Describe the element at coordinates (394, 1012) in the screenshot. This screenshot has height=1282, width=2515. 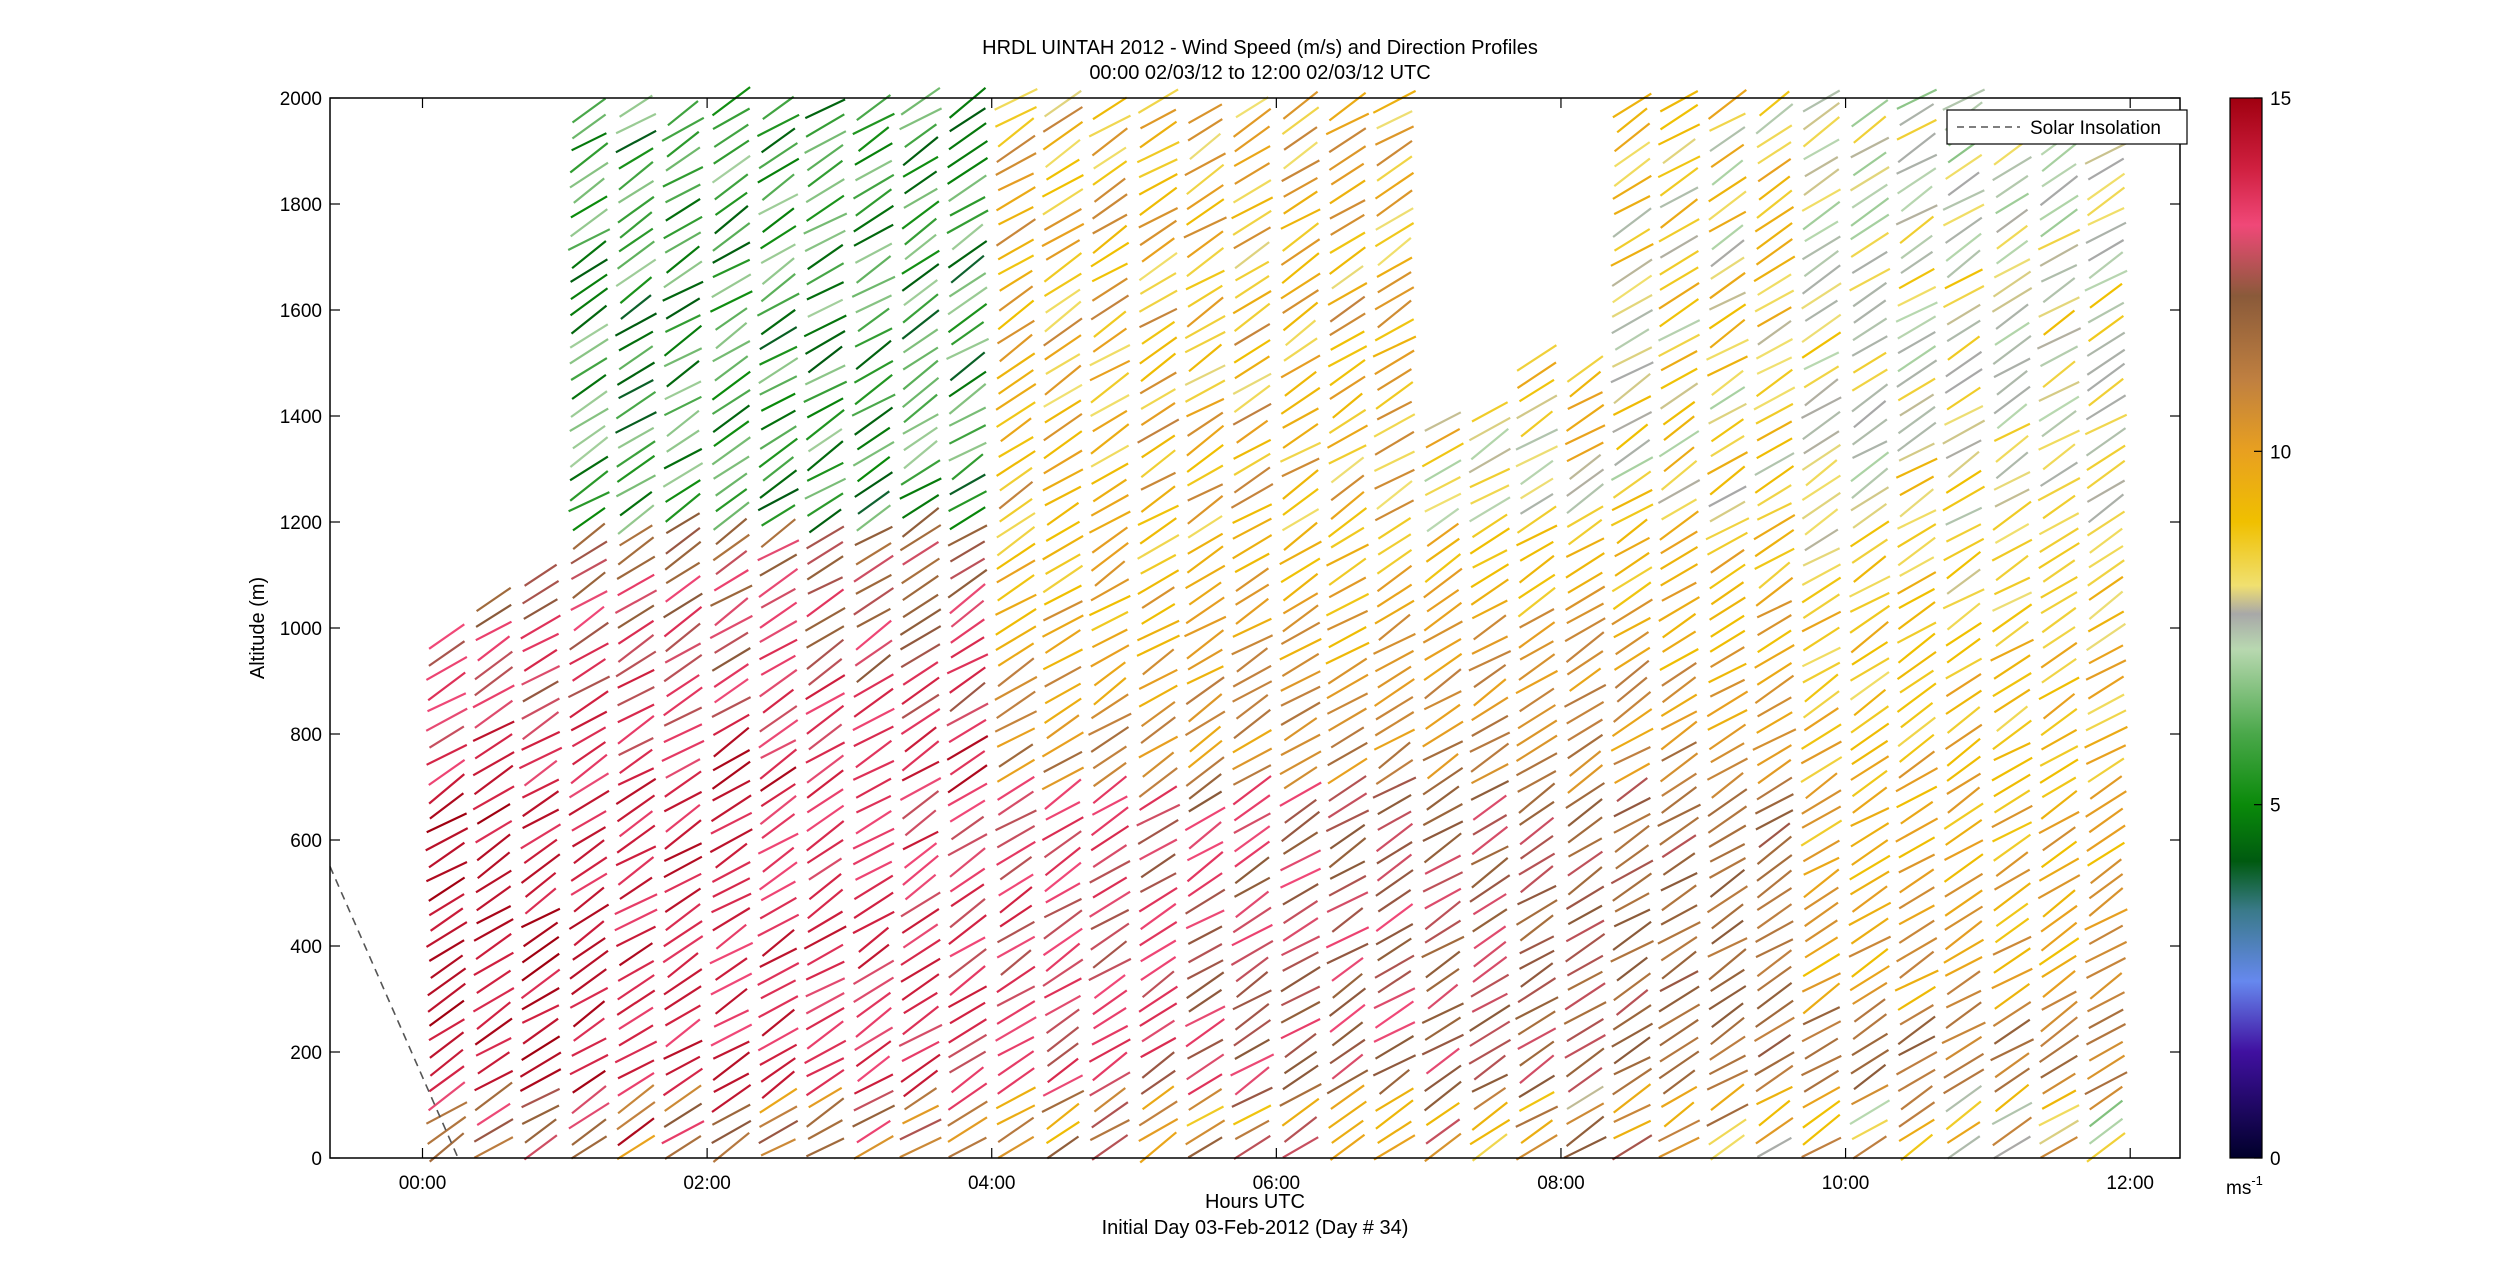
I see `solar-insolation-line` at that location.